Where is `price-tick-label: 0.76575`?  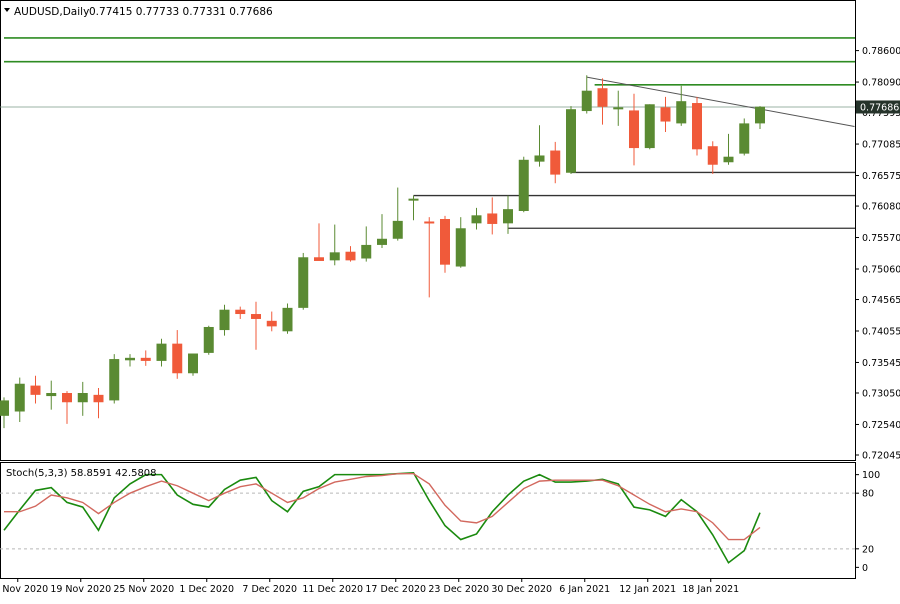
price-tick-label: 0.76575 is located at coordinates (881, 176).